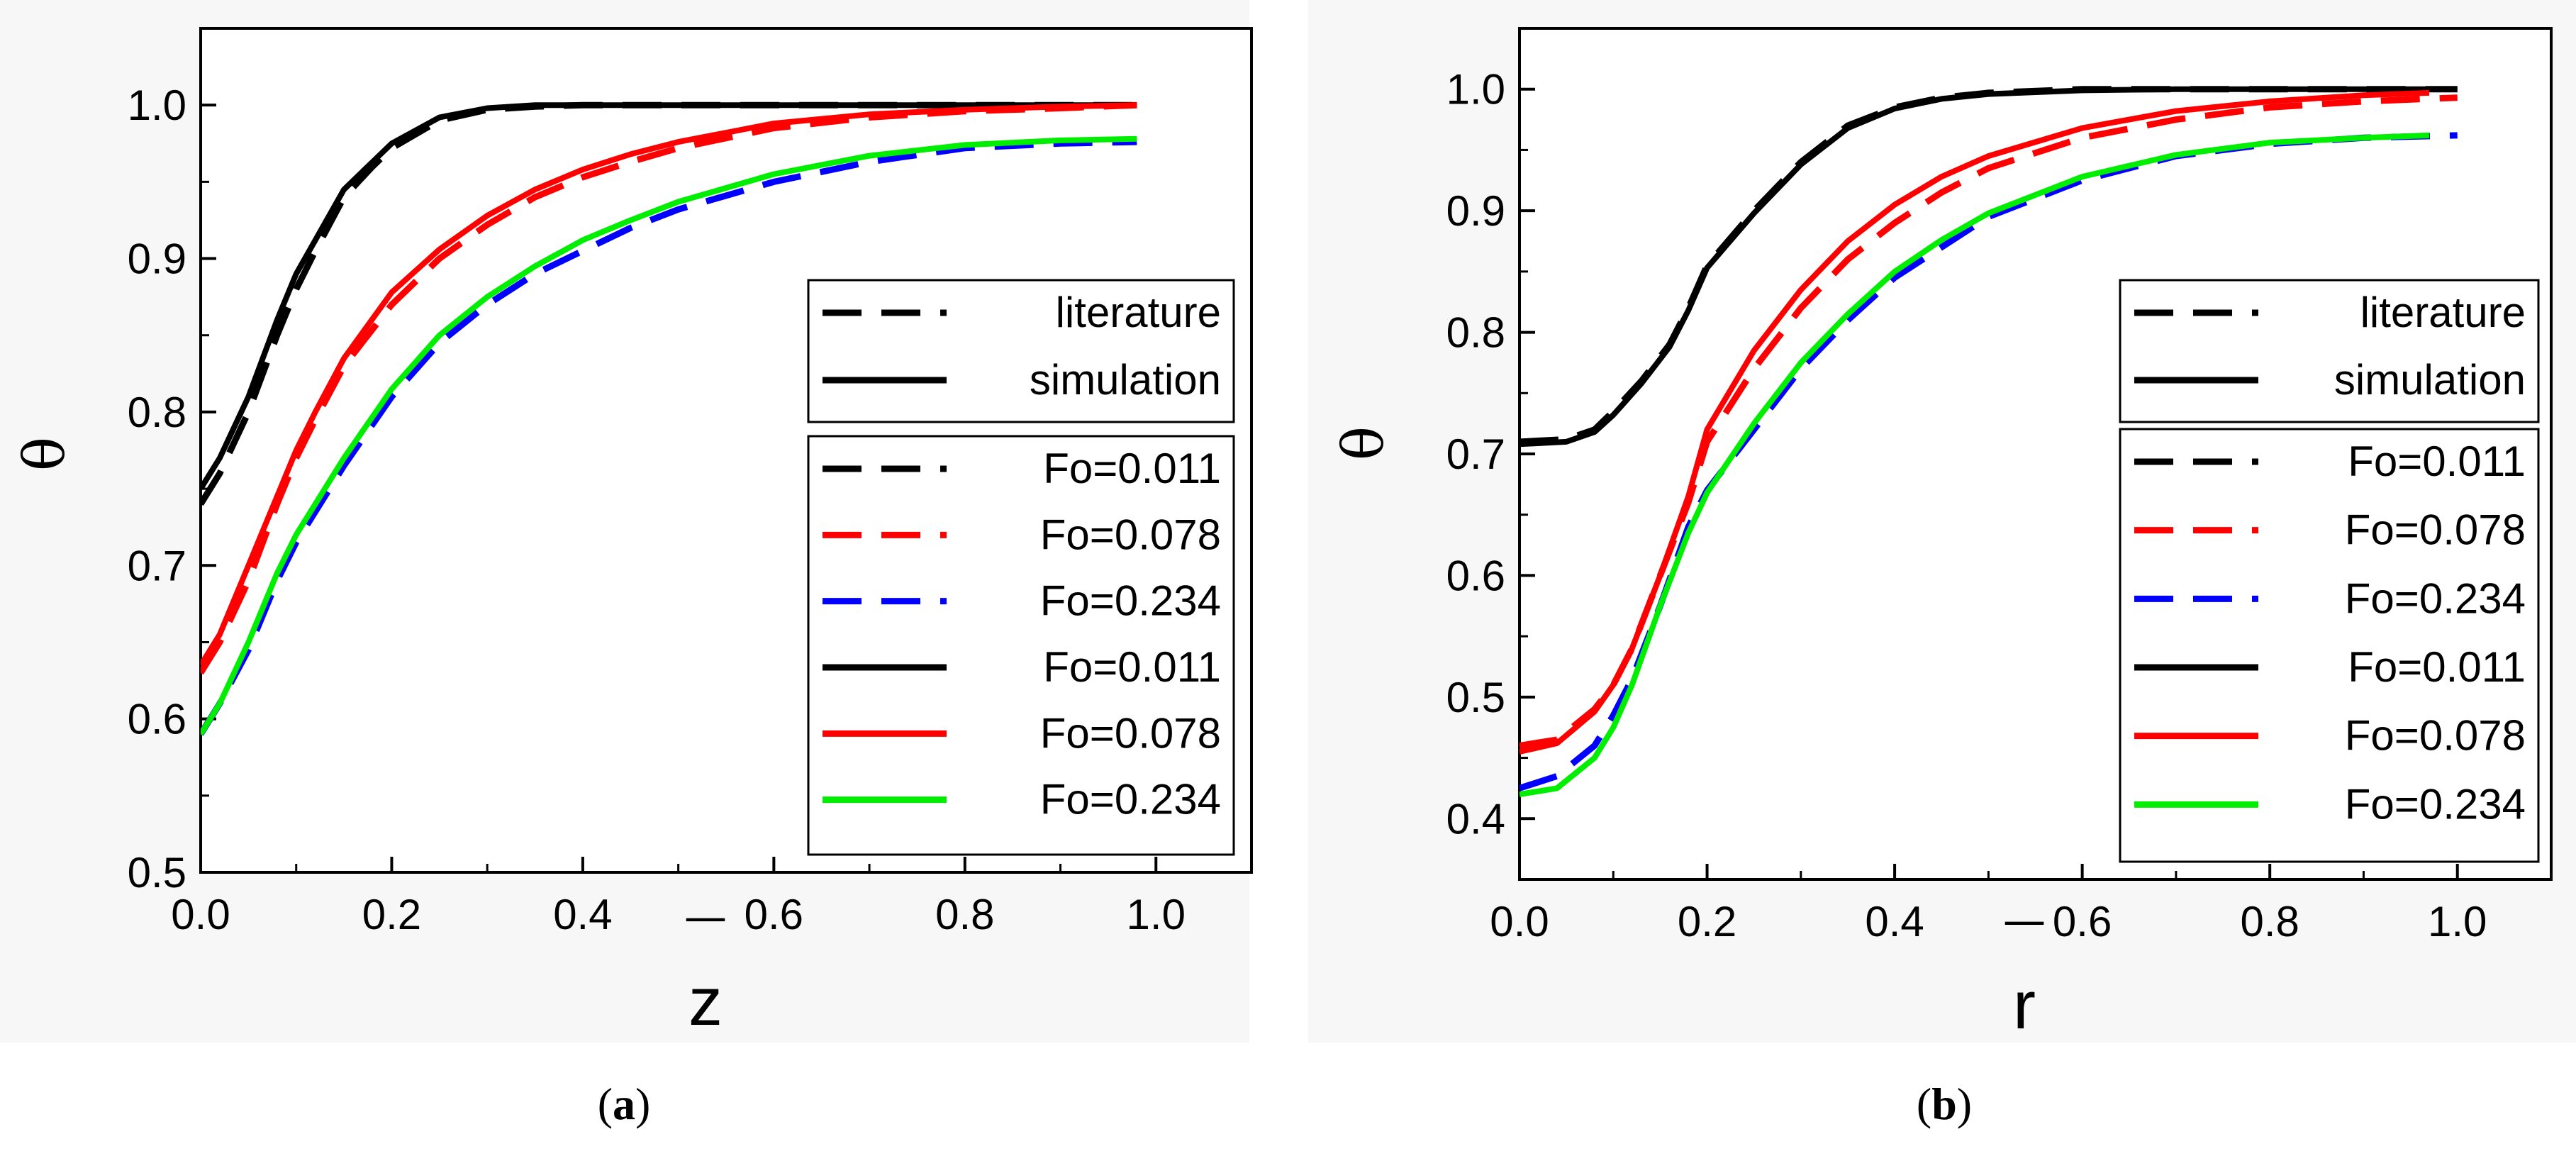  I want to click on caption-a-letter: a, so click(624, 1104).